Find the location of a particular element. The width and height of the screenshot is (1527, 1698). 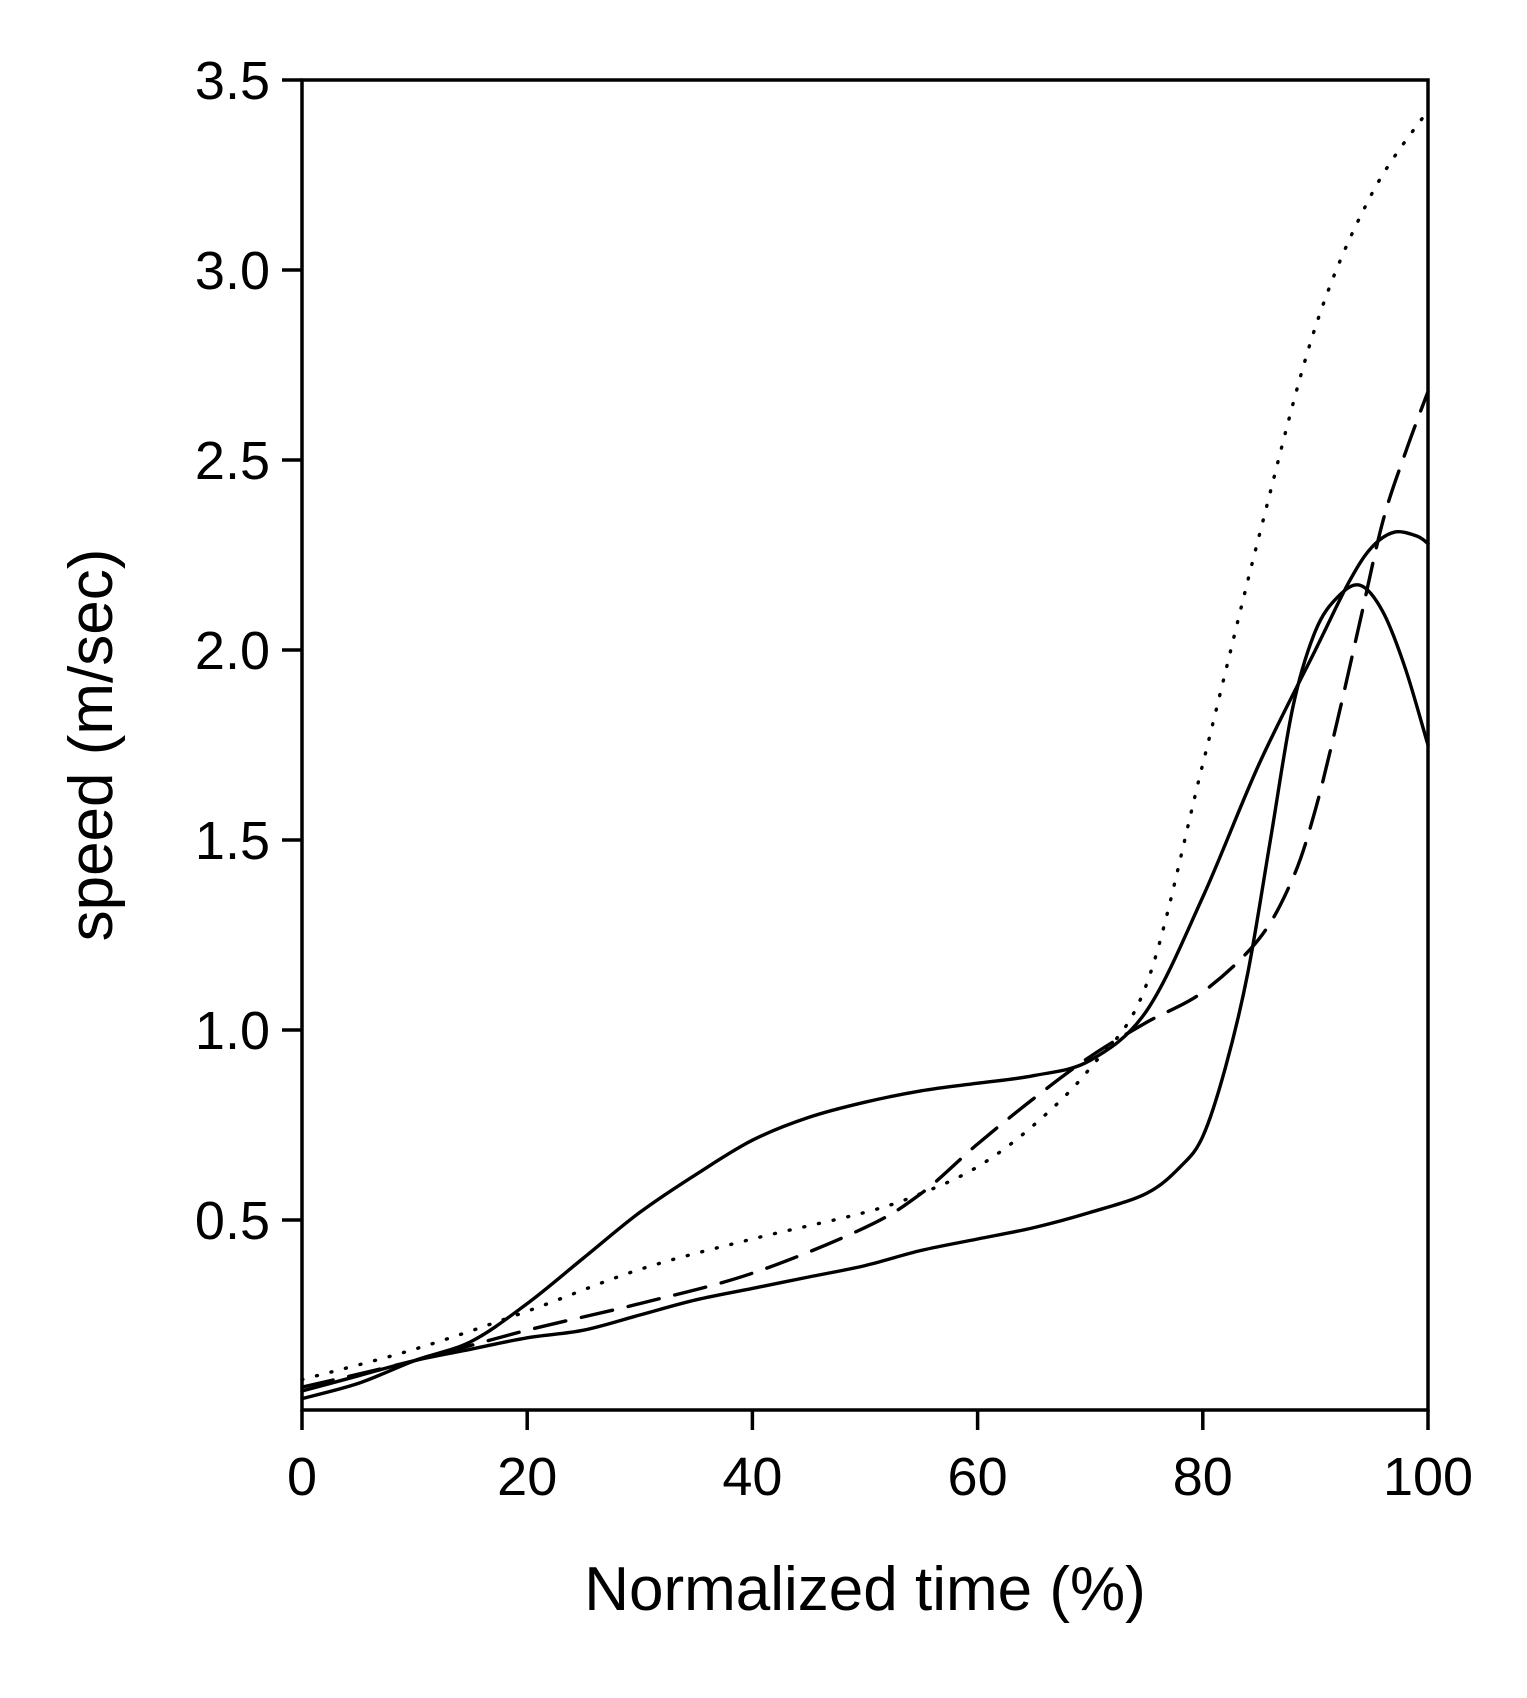

y-tick-label: 2.0 is located at coordinates (232, 651).